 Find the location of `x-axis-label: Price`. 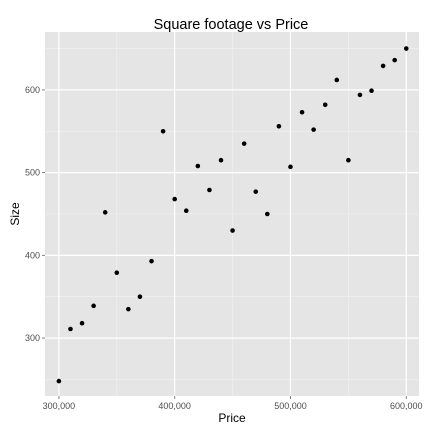

x-axis-label: Price is located at coordinates (232, 418).